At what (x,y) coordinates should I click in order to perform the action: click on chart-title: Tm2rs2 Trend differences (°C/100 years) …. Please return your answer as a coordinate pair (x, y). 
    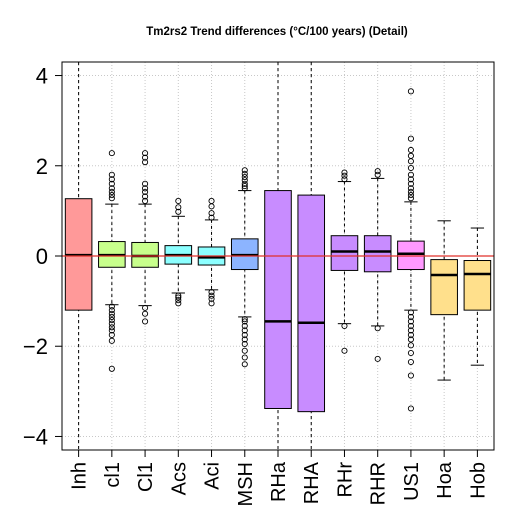
    Looking at the image, I should click on (277, 32).